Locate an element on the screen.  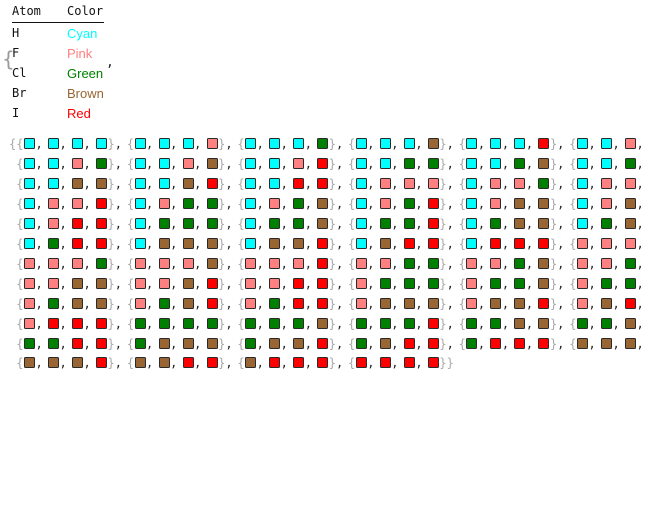
combination-row: {,,,},{,,,},{,,,},{,,,},{,,,},{,,,}, is located at coordinates (324, 247).